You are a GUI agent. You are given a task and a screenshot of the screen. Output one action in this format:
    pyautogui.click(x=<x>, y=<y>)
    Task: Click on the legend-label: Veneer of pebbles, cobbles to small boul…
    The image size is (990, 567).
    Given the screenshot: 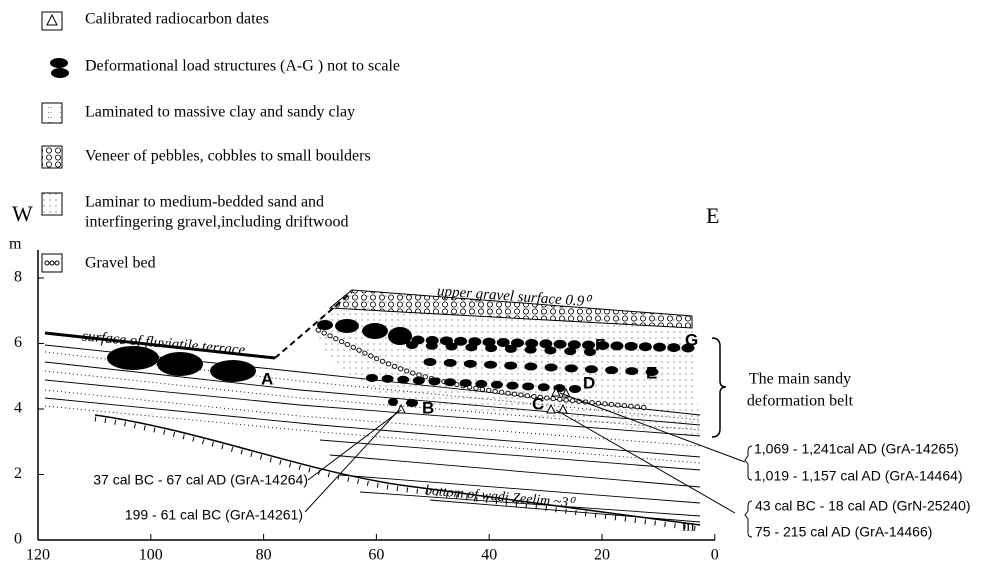 What is the action you would take?
    pyautogui.click(x=228, y=156)
    